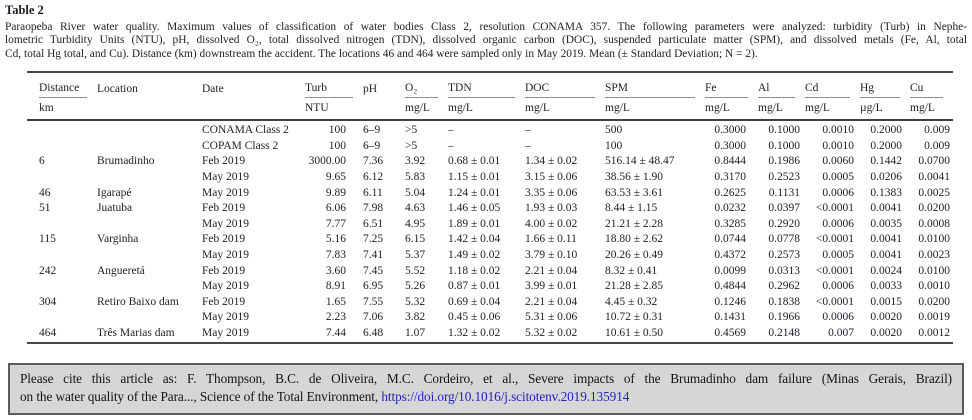  What do you see at coordinates (551, 177) in the screenshot?
I see `cell-doc: 3.15 ± 0.06` at bounding box center [551, 177].